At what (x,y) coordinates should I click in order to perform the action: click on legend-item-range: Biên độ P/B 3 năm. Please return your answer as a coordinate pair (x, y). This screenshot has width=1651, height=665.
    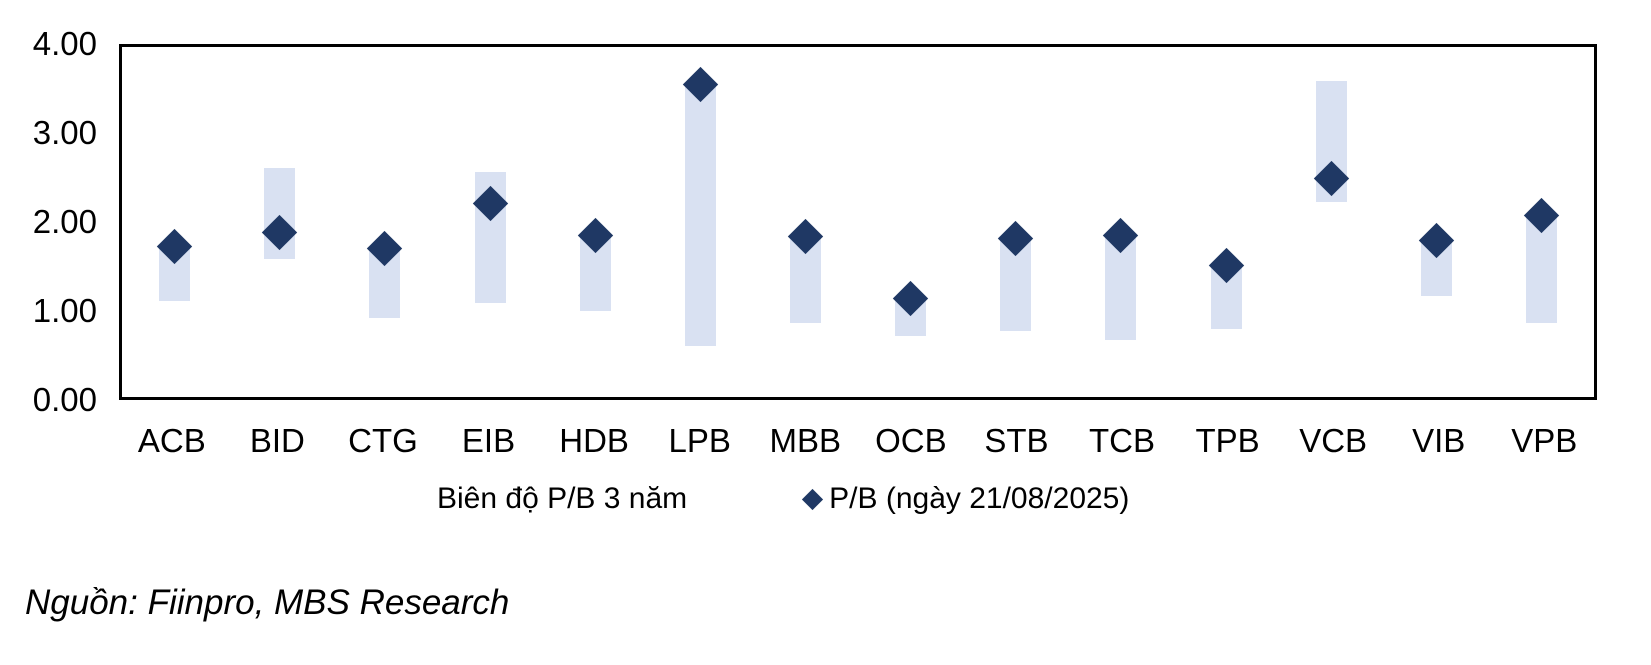
    Looking at the image, I should click on (562, 499).